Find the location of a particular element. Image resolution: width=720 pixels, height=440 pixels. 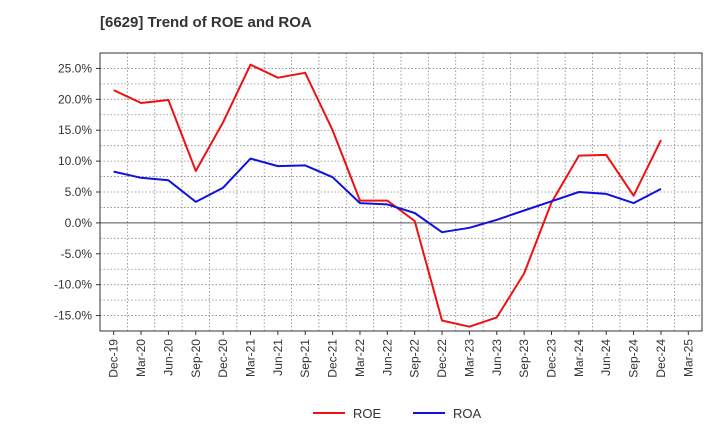

x-tick-label: Sep-22 is located at coordinates (415, 358).